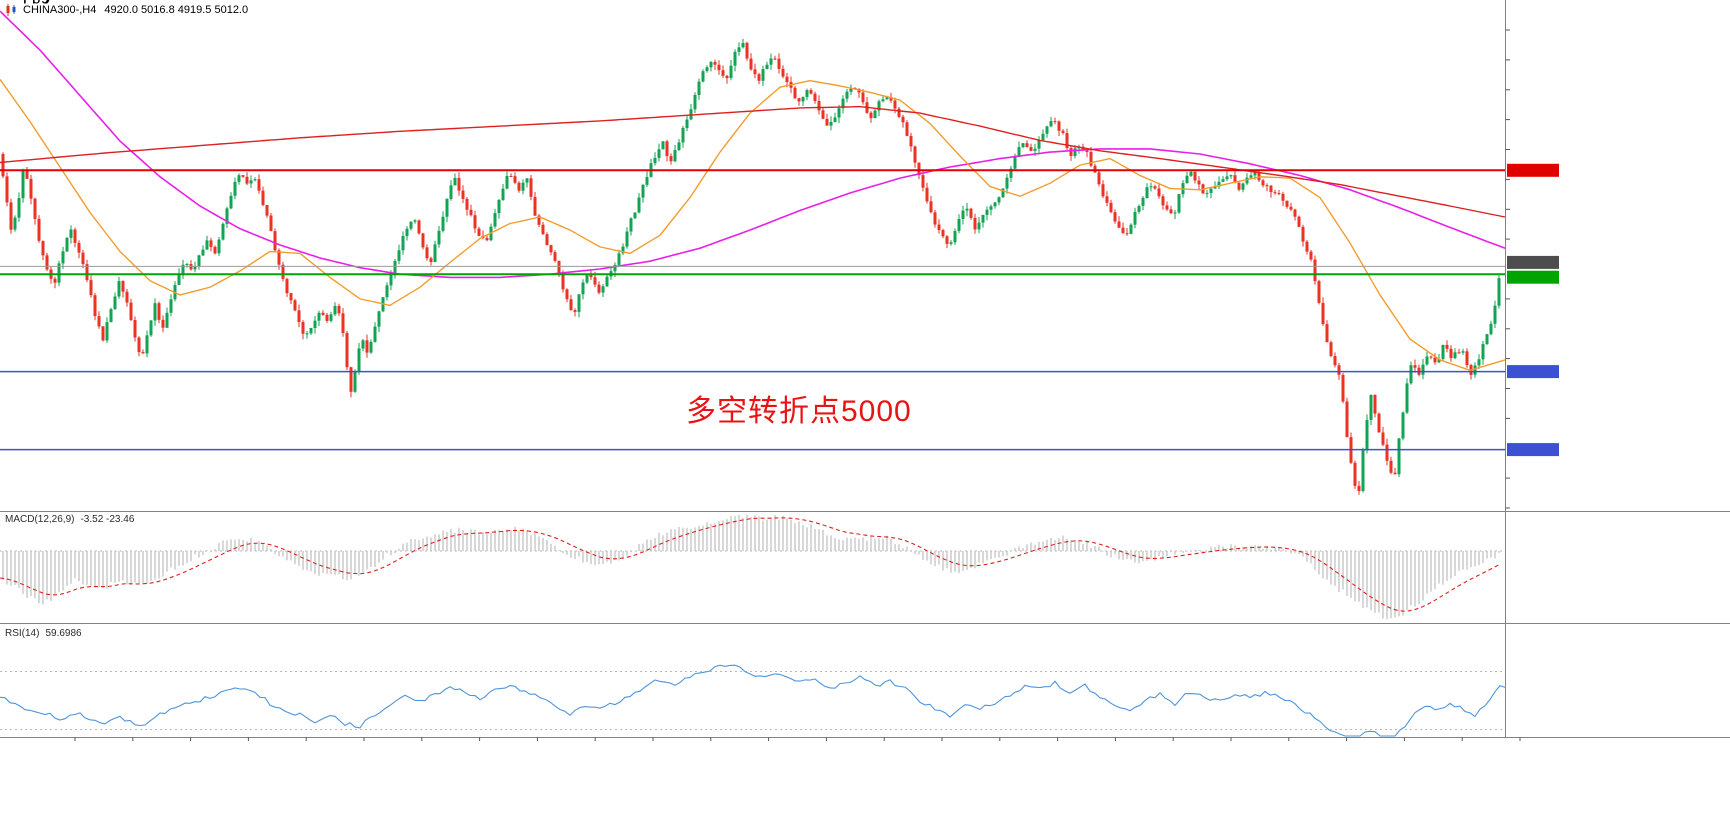 The width and height of the screenshot is (1730, 837). I want to click on svg-text: 23 Jul 05:00, so click(43, 2).